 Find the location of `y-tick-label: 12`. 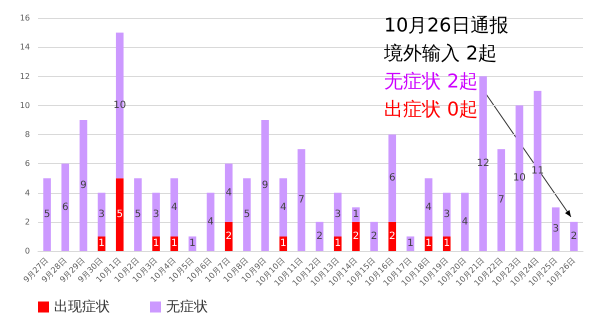

y-tick-label: 12 is located at coordinates (25, 76).